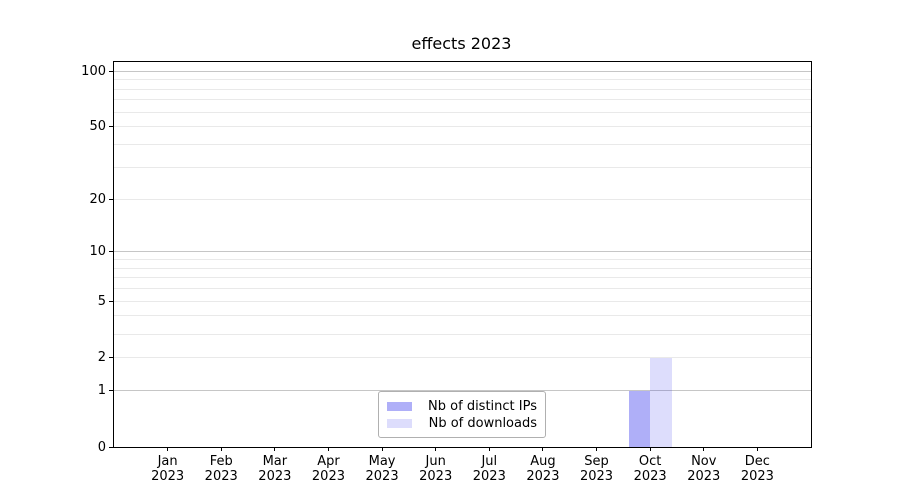  Describe the element at coordinates (639, 418) in the screenshot. I see `bar-distinct-ips` at that location.